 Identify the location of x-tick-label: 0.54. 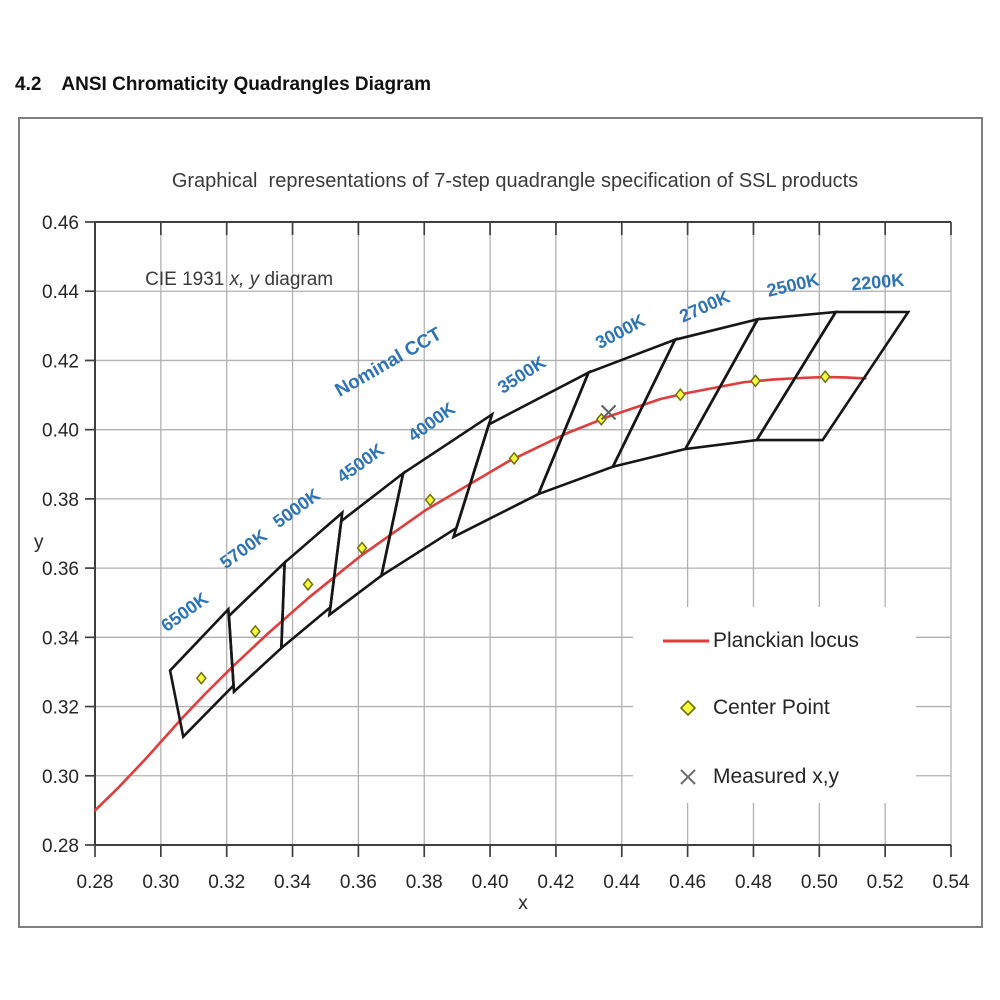
(951, 882).